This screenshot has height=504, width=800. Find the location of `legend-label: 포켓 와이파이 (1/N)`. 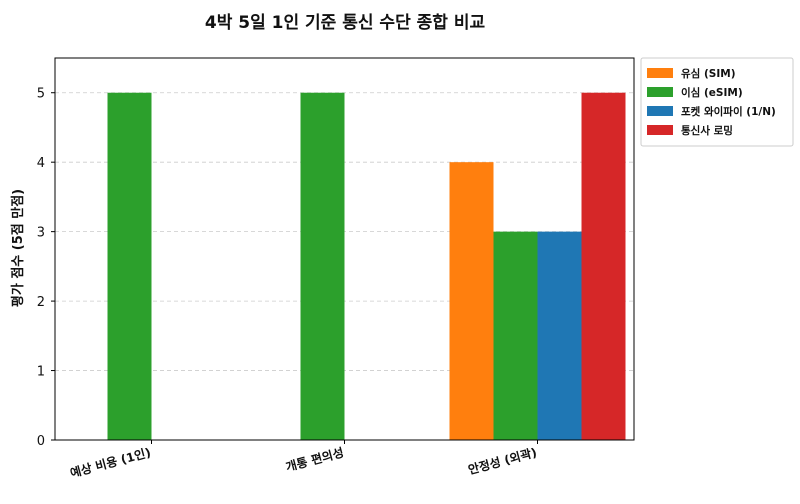

legend-label: 포켓 와이파이 (1/N) is located at coordinates (728, 111).